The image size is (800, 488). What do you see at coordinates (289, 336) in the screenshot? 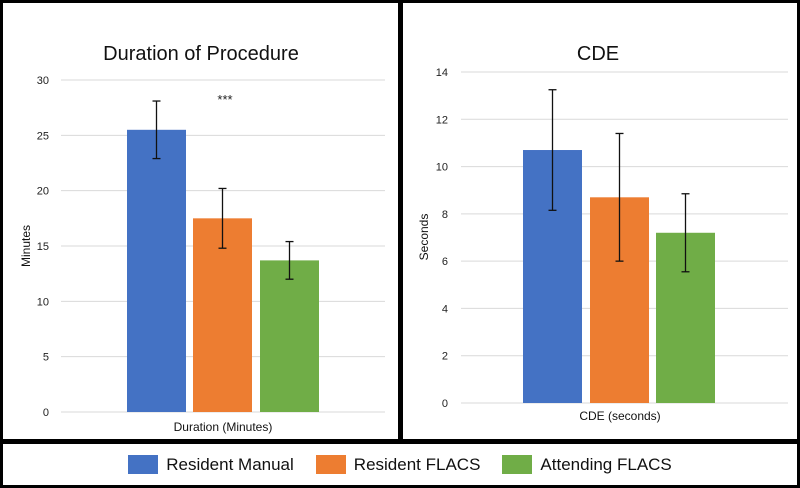
I see `bar-attending-flacs` at bounding box center [289, 336].